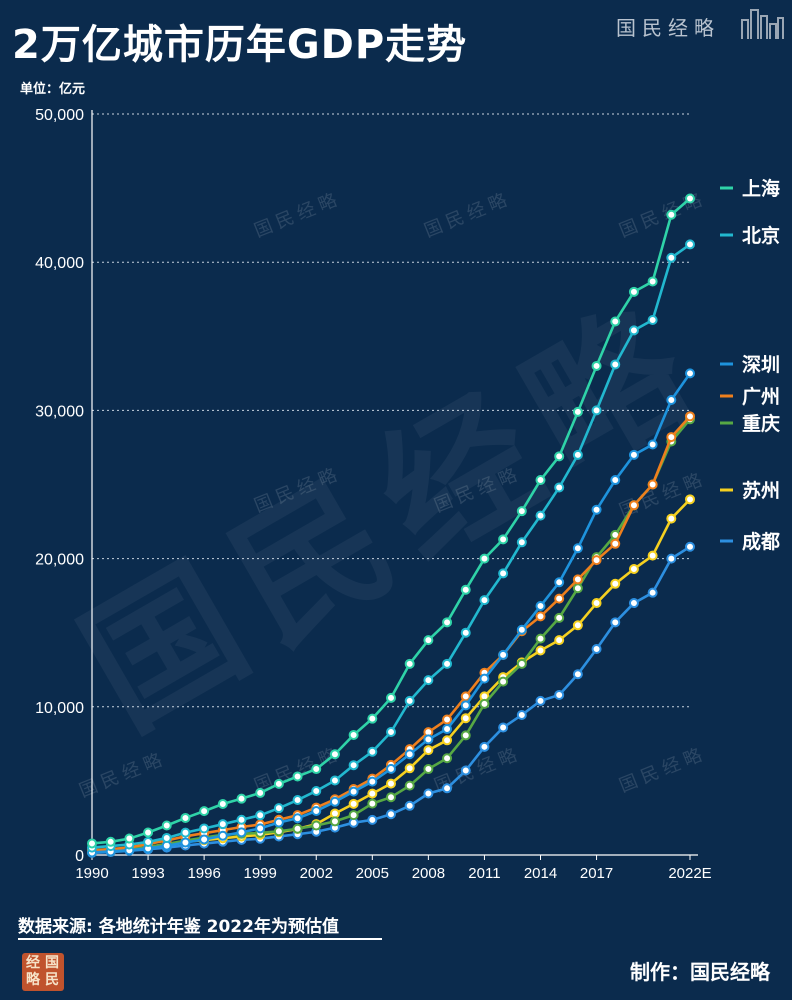 This screenshot has height=1000, width=792. Describe the element at coordinates (79, 856) in the screenshot. I see `y-tick-label: 0` at that location.